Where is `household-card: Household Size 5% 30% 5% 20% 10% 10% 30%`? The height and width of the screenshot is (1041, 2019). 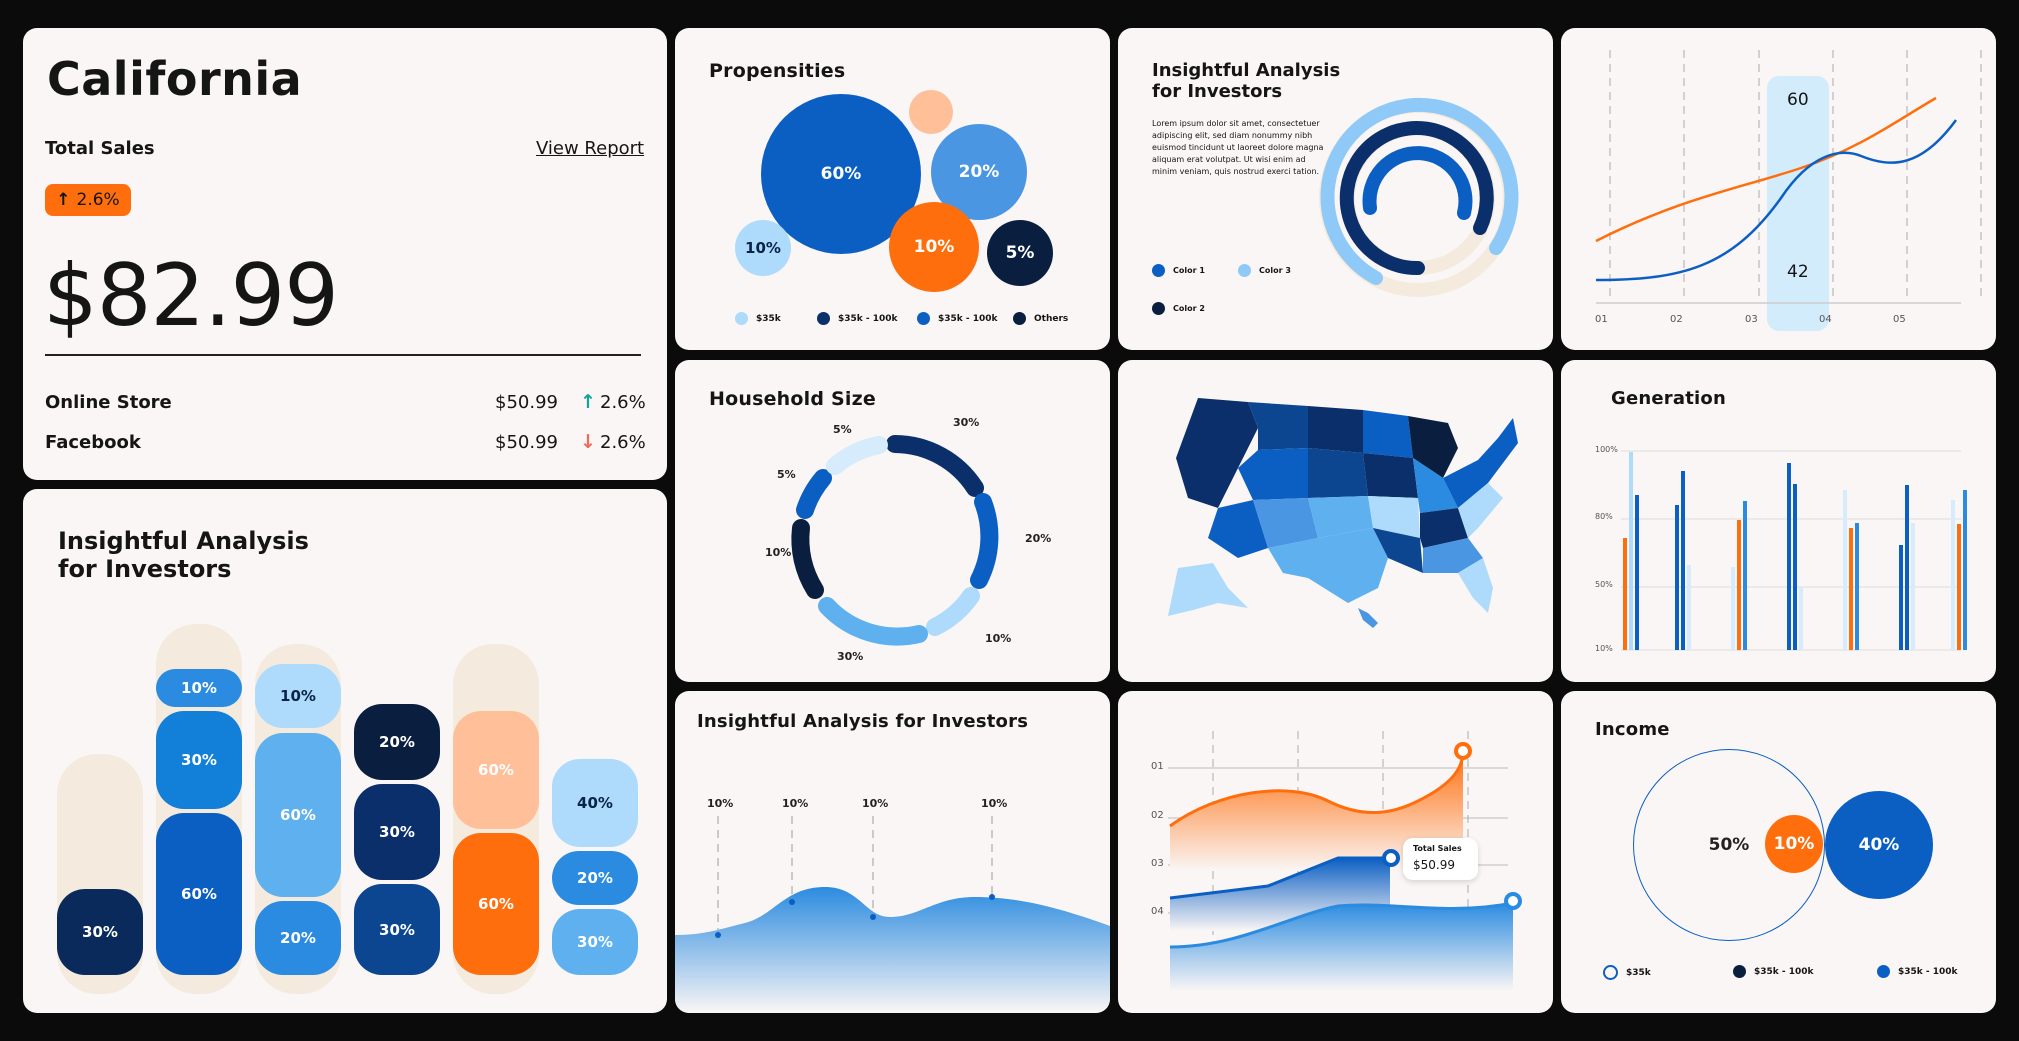 household-card: Household Size 5% 30% 5% 20% 10% 10% 30% is located at coordinates (892, 521).